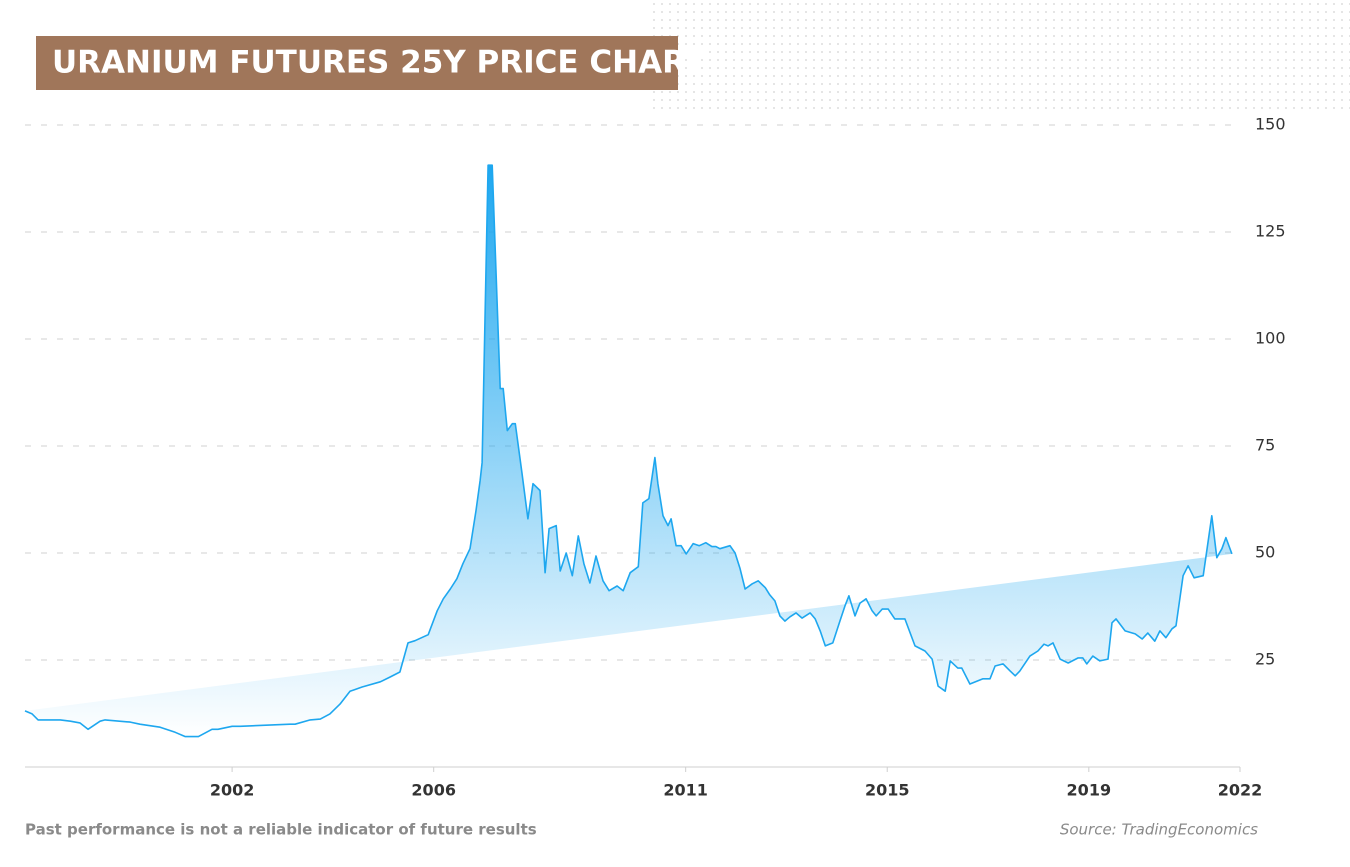  I want to click on x-tick-label: 2006, so click(433, 790).